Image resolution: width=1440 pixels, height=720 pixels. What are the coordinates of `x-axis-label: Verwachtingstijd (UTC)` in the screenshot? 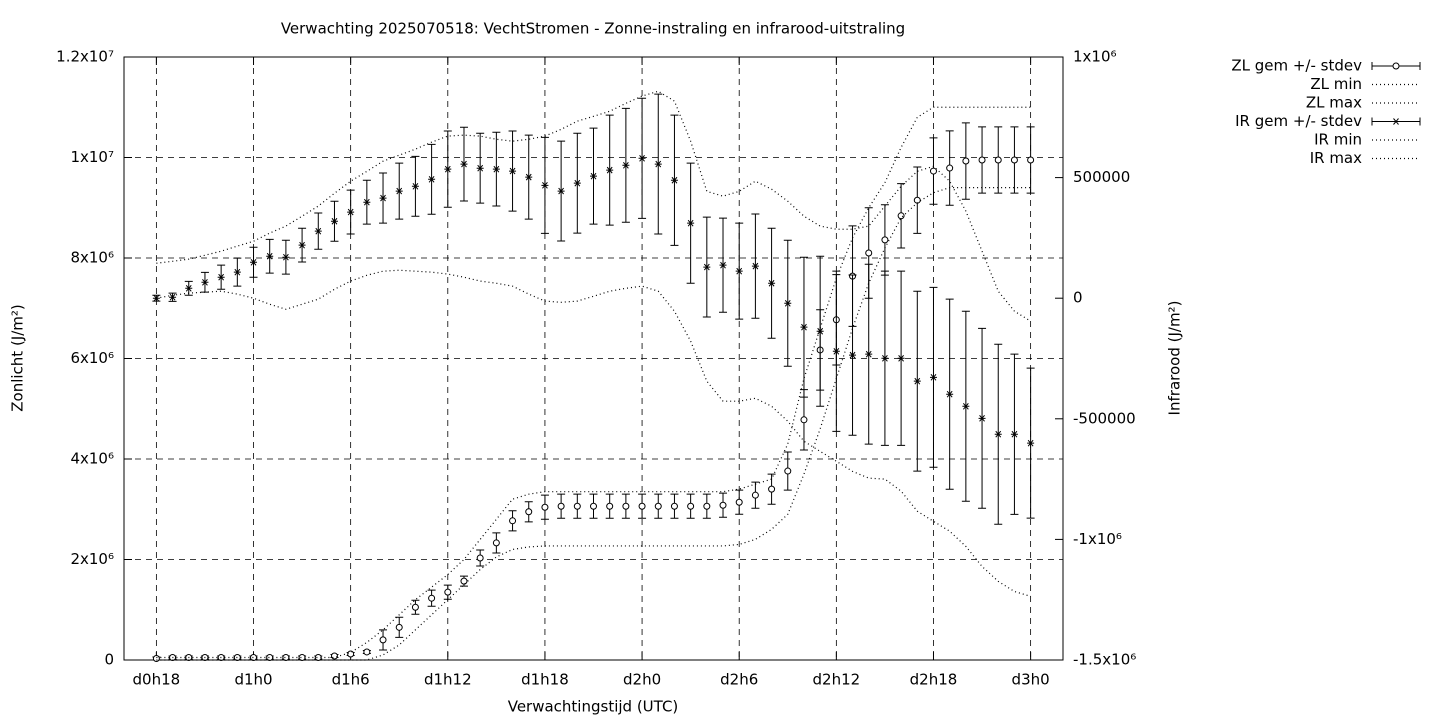 It's located at (593, 707).